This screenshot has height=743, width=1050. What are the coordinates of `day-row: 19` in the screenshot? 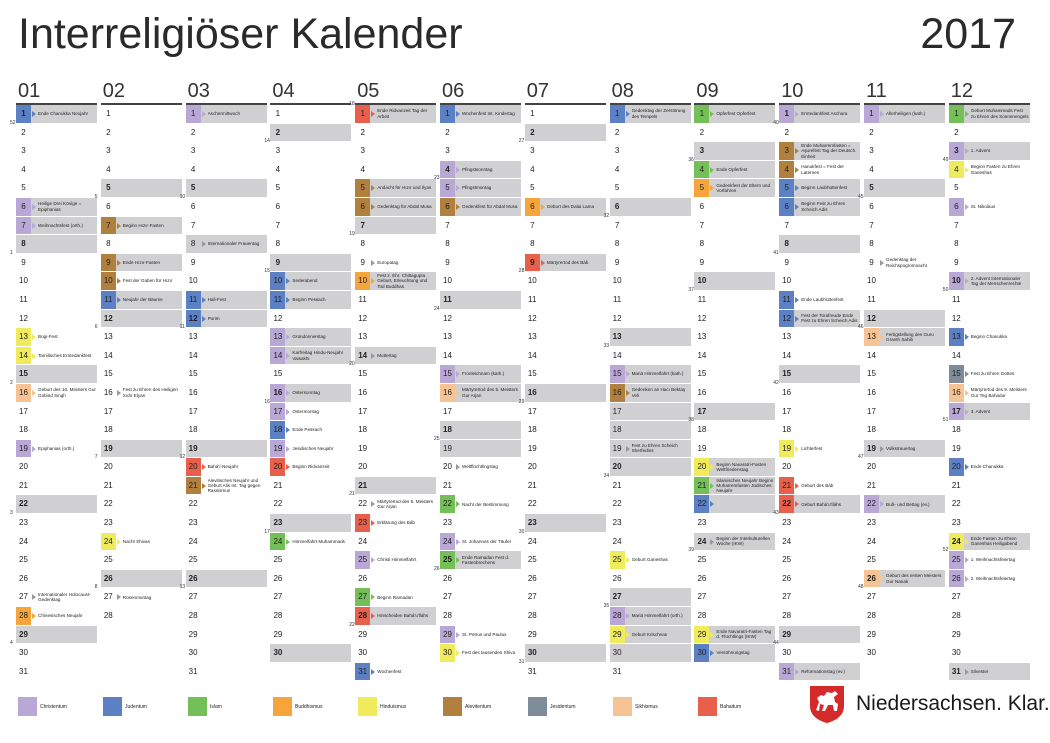 It's located at (735, 449).